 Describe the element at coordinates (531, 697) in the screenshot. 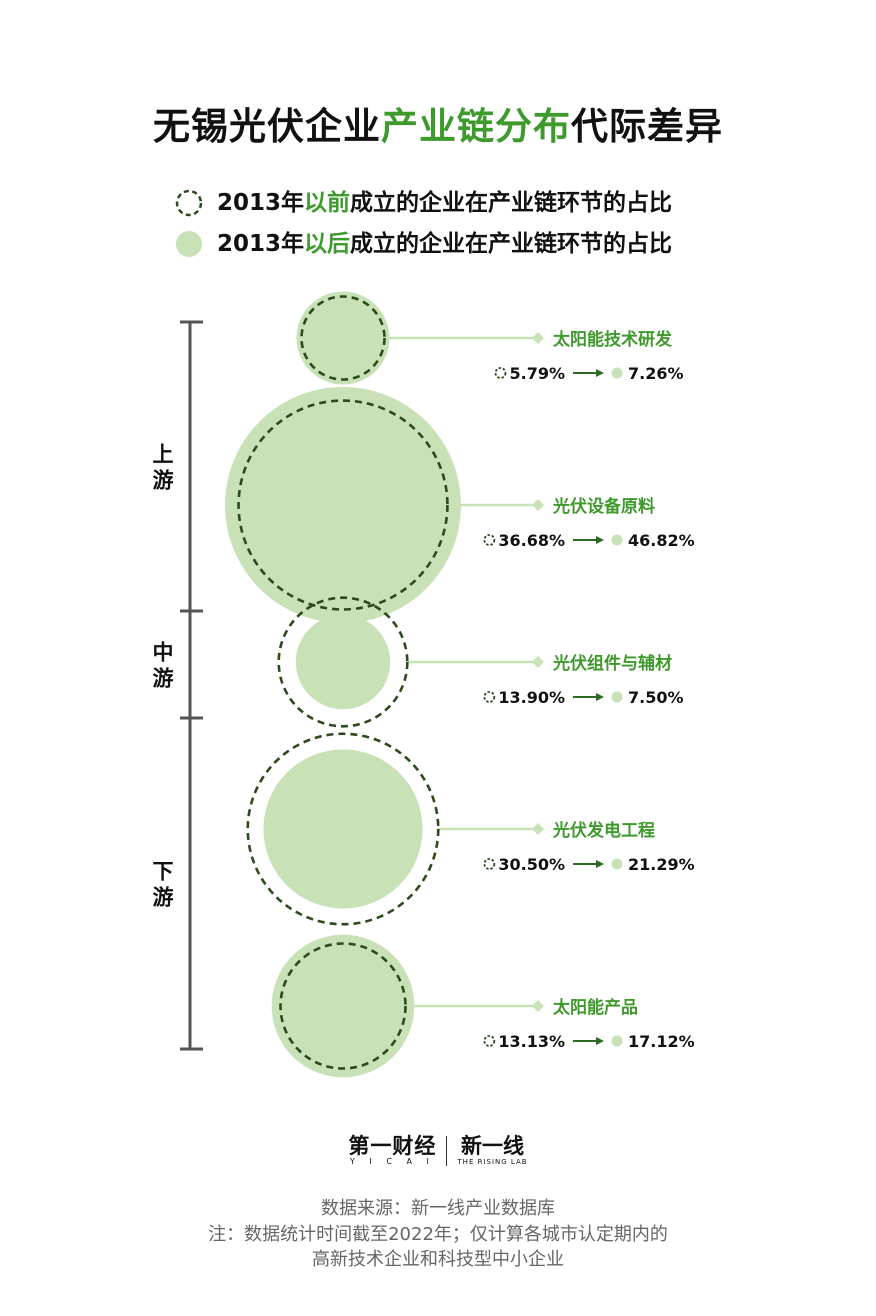

I see `before-value: 13.90%` at that location.